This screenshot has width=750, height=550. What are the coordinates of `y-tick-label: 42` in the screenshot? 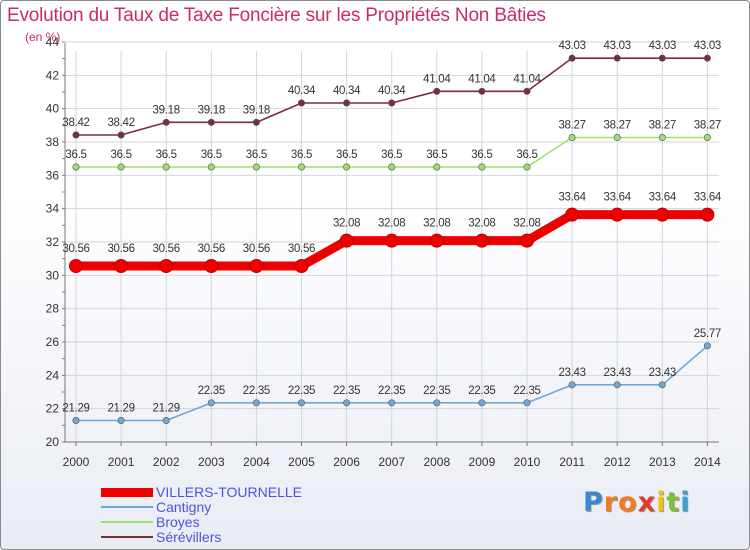 It's located at (53, 75).